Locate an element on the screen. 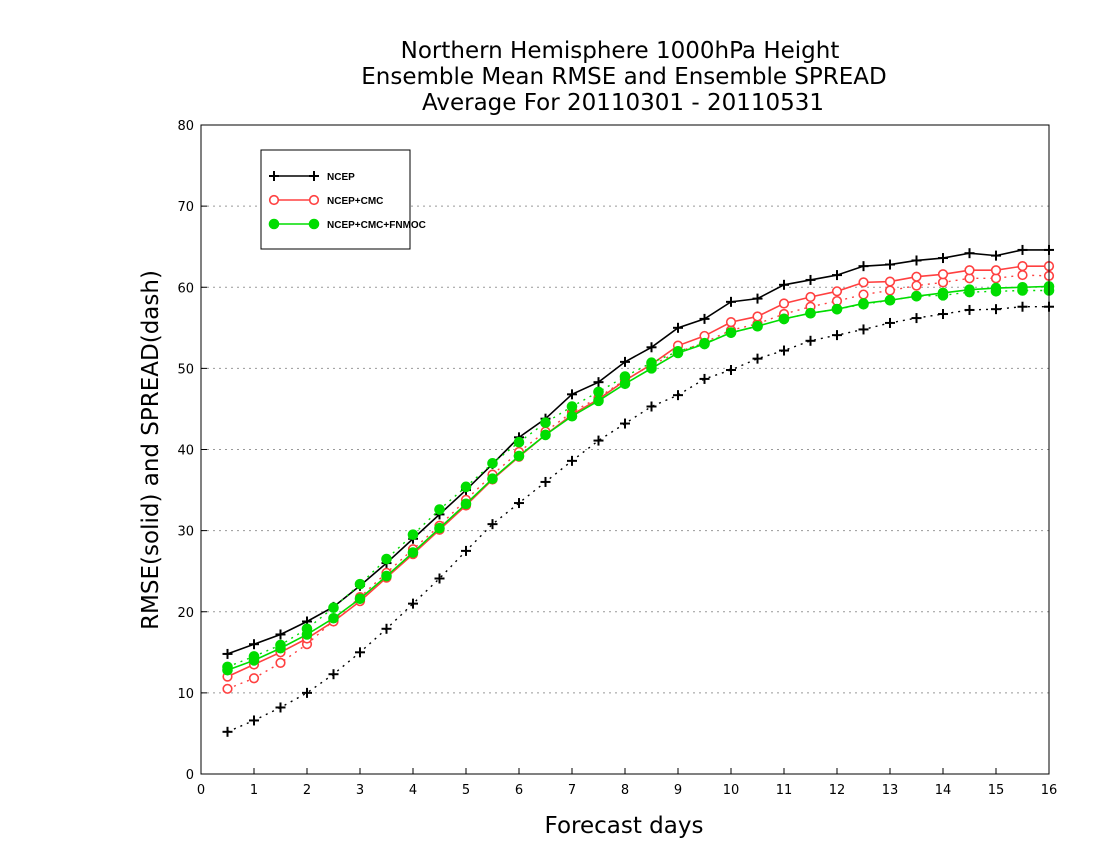 Image resolution: width=1100 pixels, height=850 pixels. x-tick-label: 5 is located at coordinates (466, 790).